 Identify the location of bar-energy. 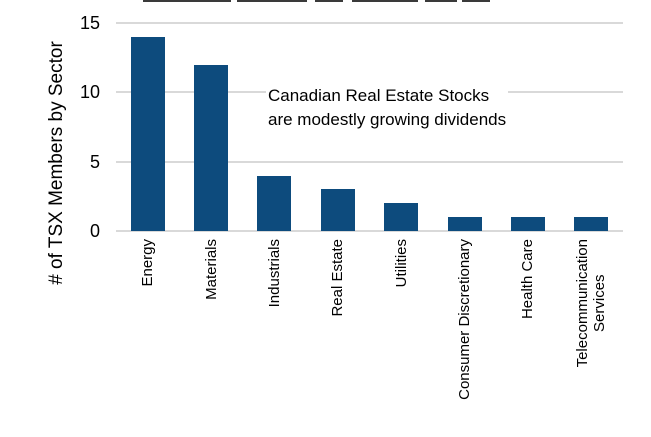
(147, 133).